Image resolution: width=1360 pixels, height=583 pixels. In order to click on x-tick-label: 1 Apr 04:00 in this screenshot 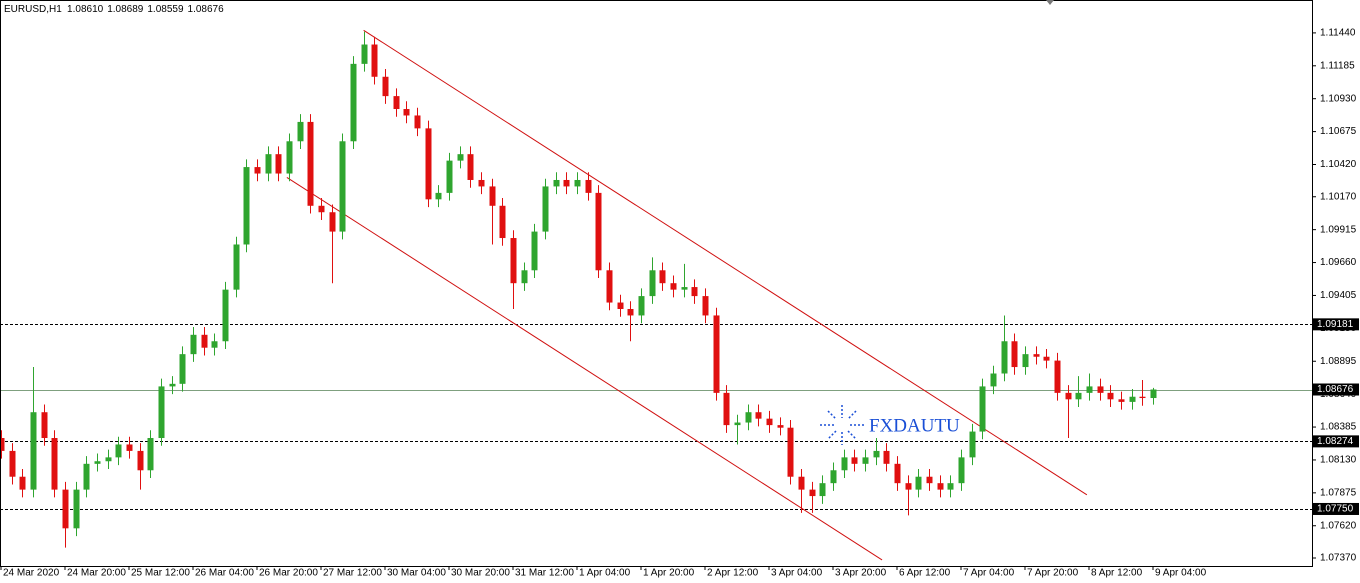, I will do `click(605, 573)`.